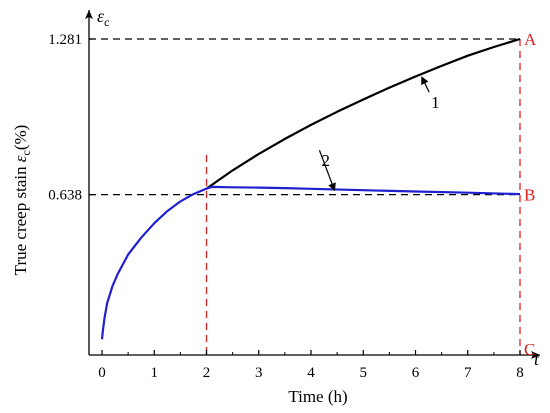  Describe the element at coordinates (537, 359) in the screenshot. I see `x-axis-symbol: t` at that location.